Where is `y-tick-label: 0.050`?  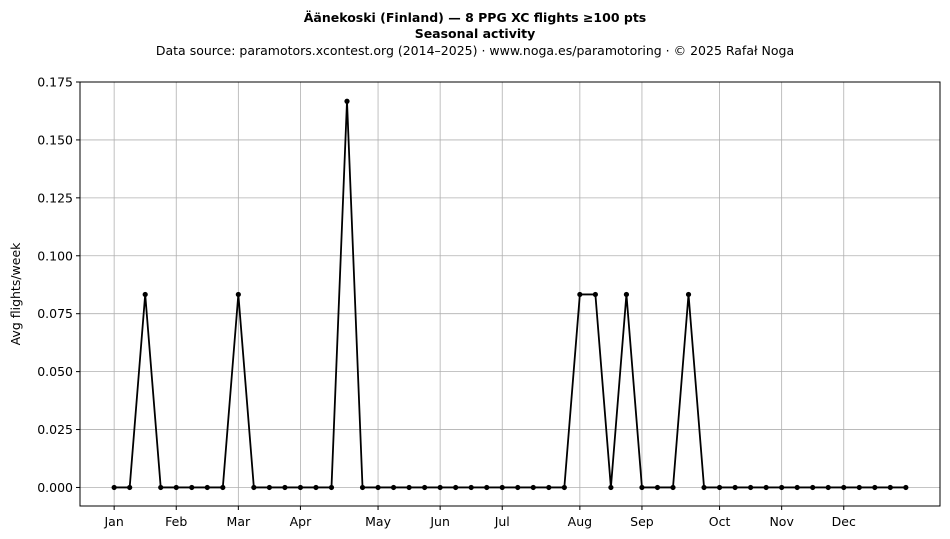 y-tick-label: 0.050 is located at coordinates (55, 371).